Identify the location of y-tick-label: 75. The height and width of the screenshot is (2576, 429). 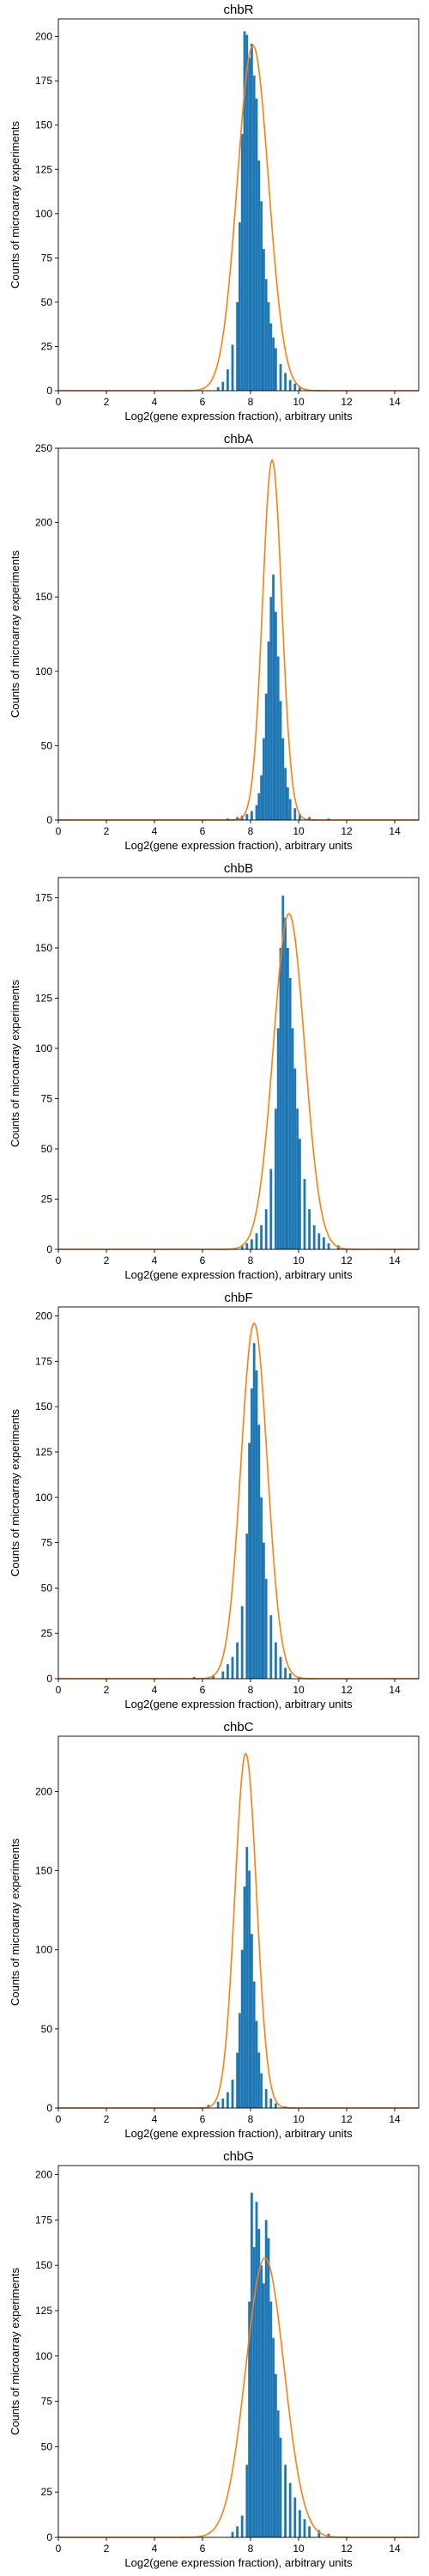
(47, 1543).